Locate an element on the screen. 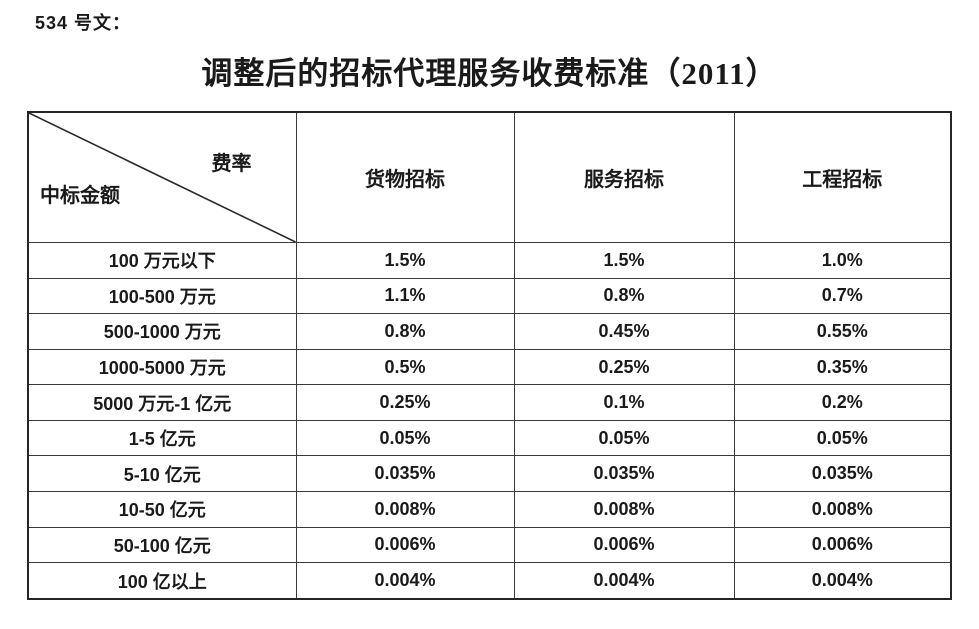 Image resolution: width=979 pixels, height=629 pixels. fee-value-cell: 0.35% is located at coordinates (842, 367).